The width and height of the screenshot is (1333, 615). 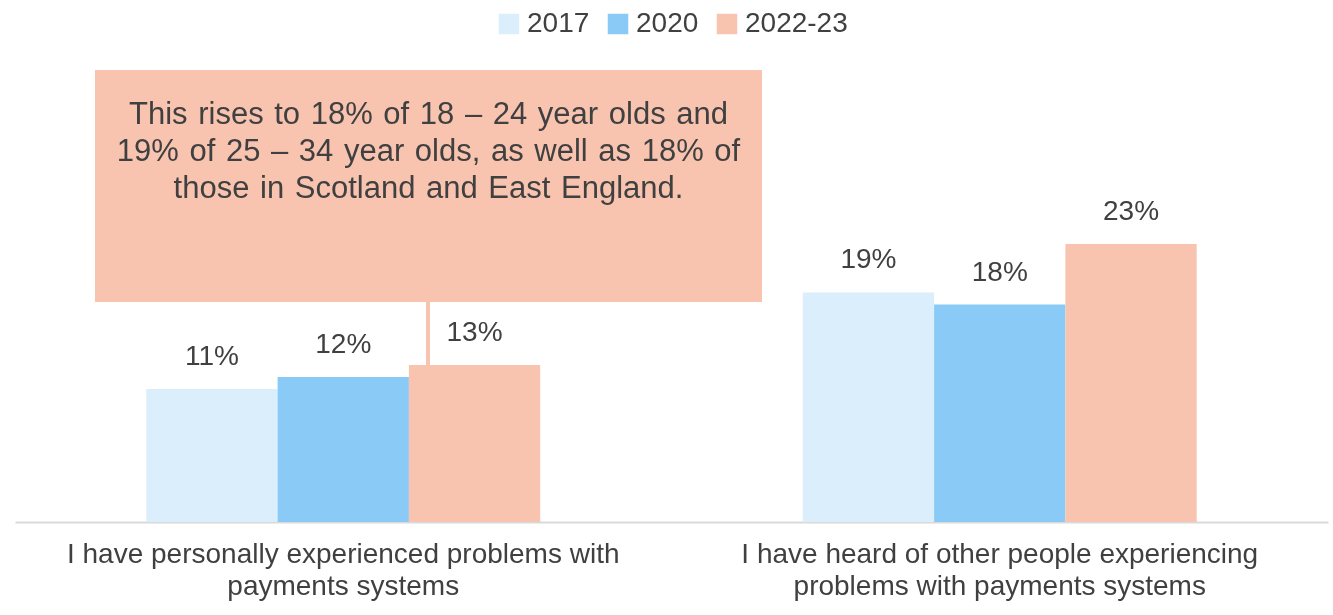 What do you see at coordinates (558, 22) in the screenshot?
I see `legend-label: 2017` at bounding box center [558, 22].